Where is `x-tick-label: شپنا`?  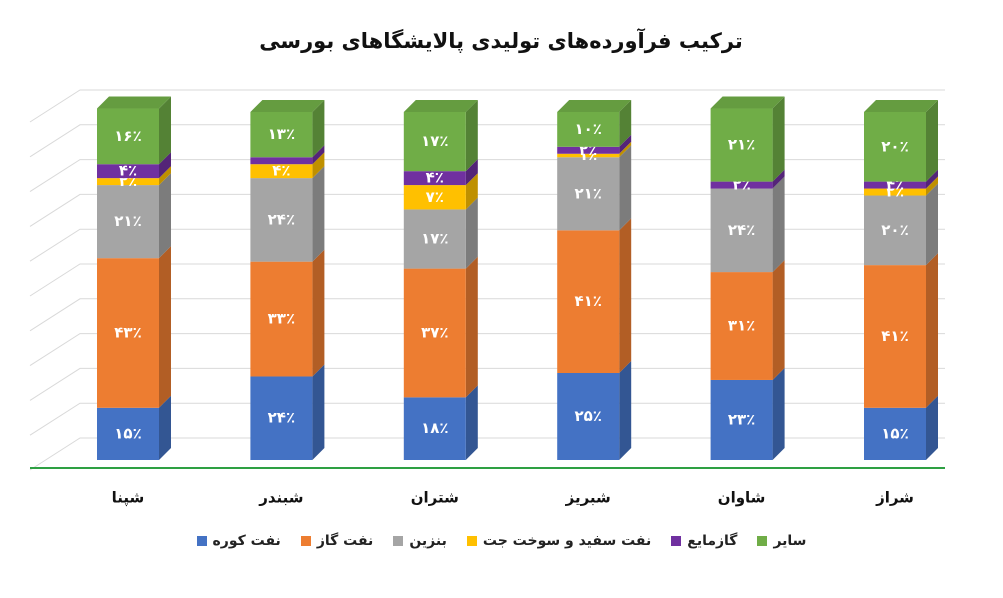
x-tick-label: شپنا is located at coordinates (128, 498).